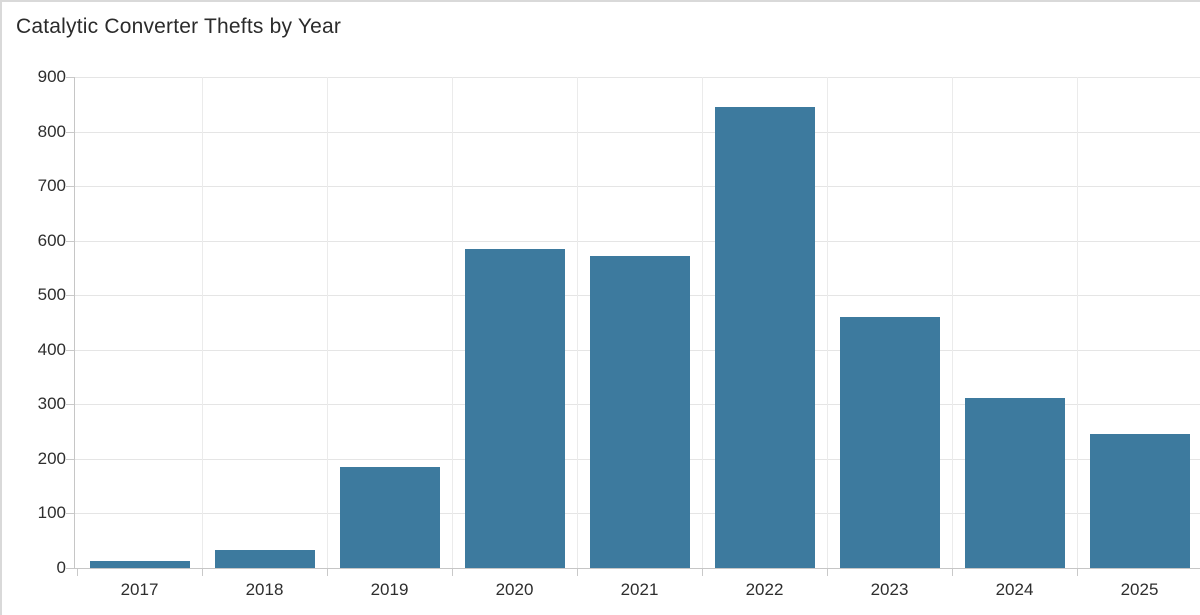  What do you see at coordinates (1139, 589) in the screenshot?
I see `x-axis-label: 2025` at bounding box center [1139, 589].